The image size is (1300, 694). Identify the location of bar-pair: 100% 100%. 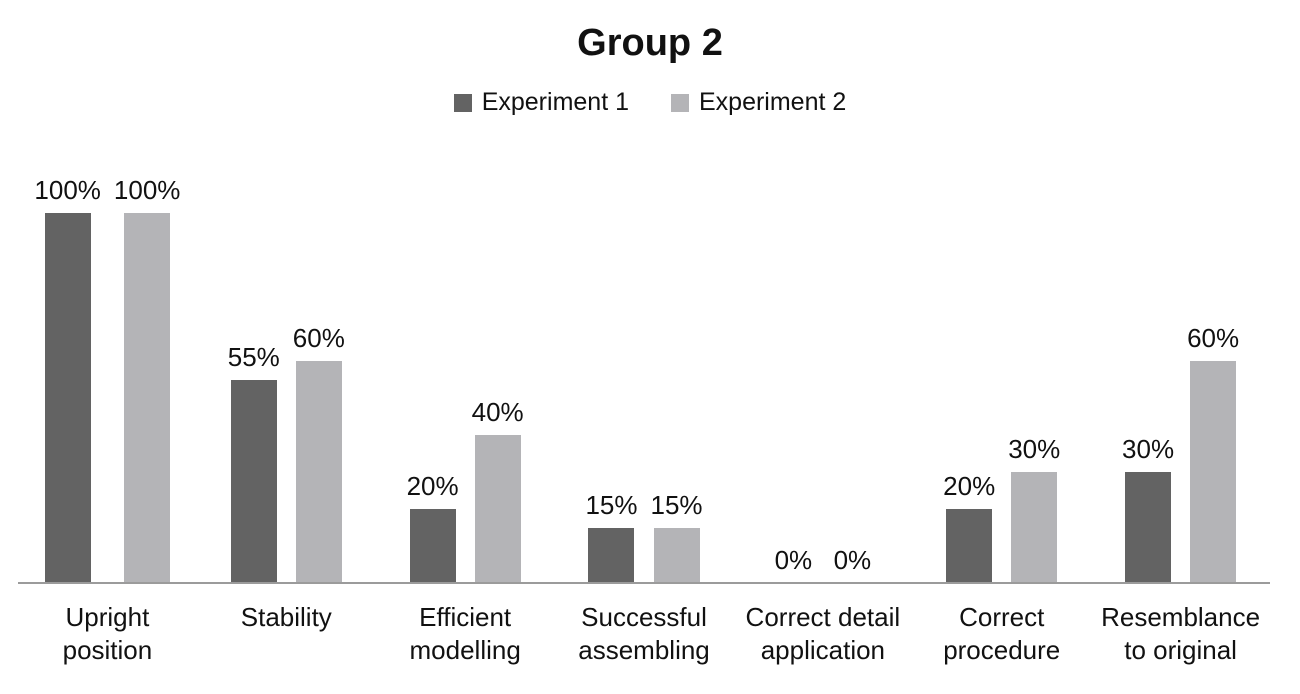
(107, 379).